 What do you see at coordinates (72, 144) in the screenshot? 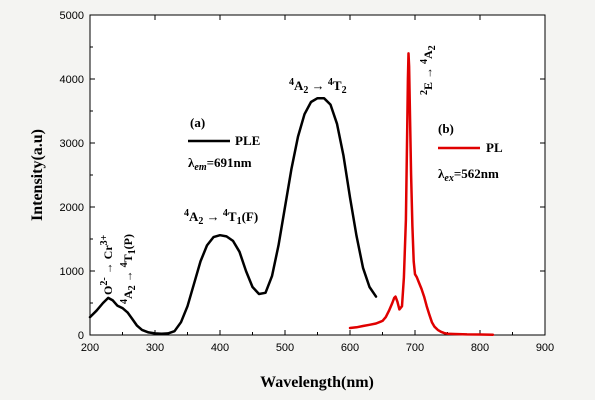
I see `y-tick-label: 3000` at bounding box center [72, 144].